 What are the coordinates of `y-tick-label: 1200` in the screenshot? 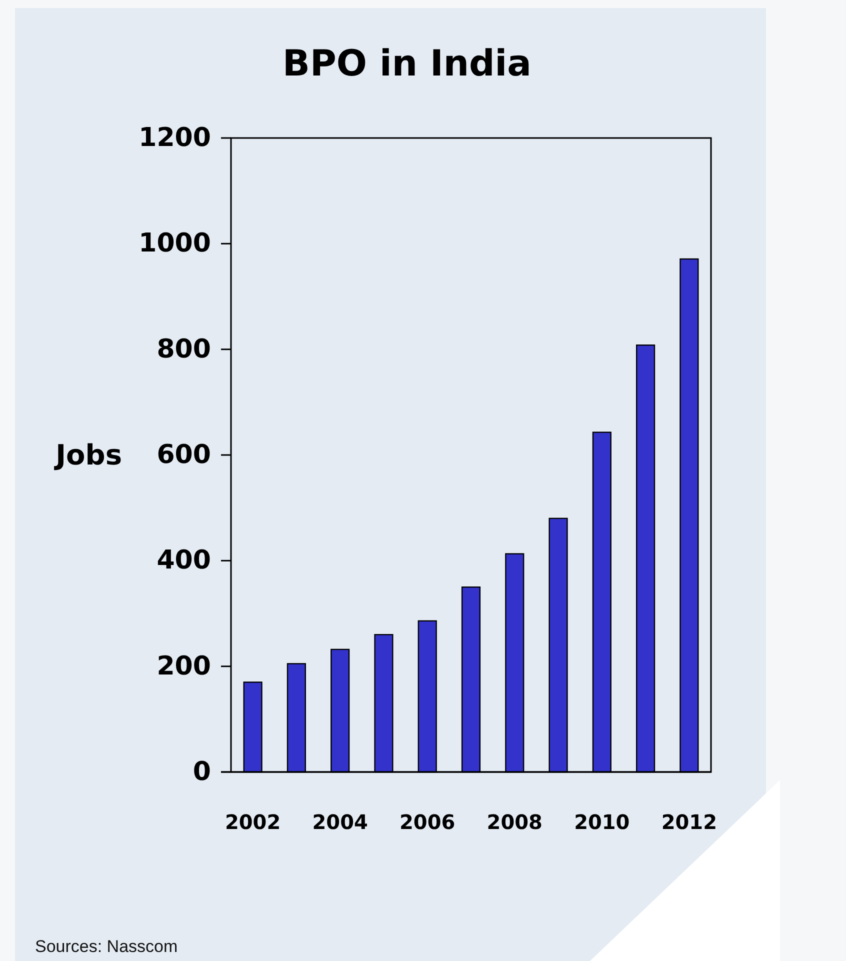 It's located at (174, 138).